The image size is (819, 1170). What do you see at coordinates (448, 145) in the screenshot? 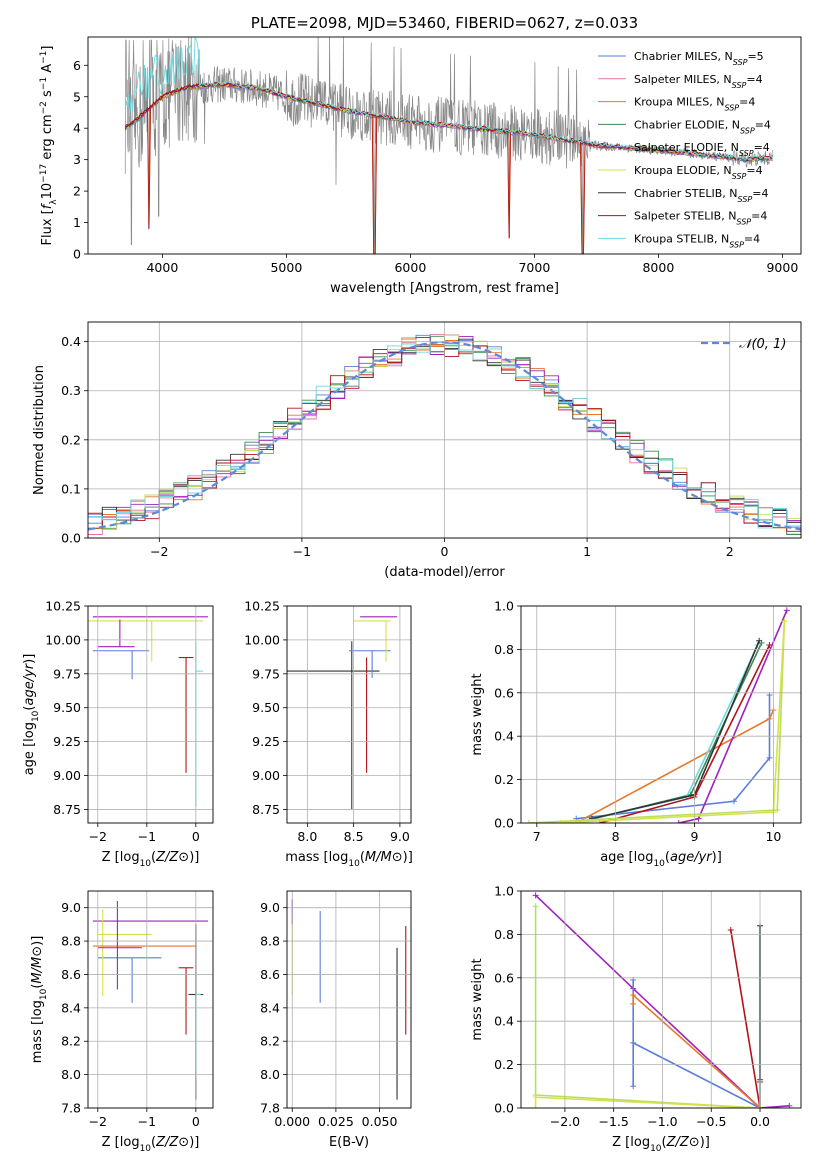
I see `plot-area-spectrum` at bounding box center [448, 145].